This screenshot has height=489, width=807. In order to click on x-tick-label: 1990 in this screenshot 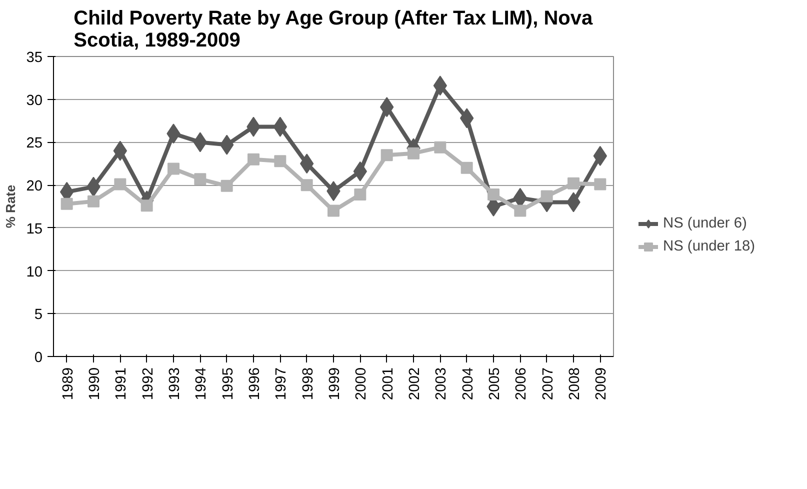, I will do `click(95, 383)`.